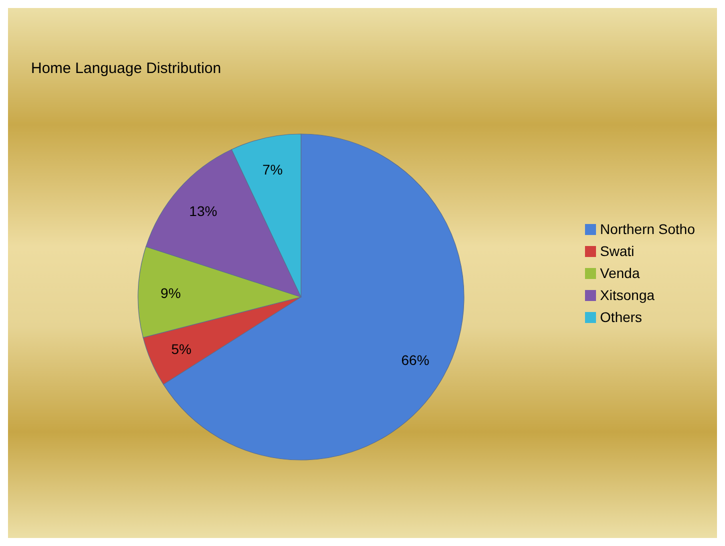 The width and height of the screenshot is (725, 546). What do you see at coordinates (170, 292) in the screenshot?
I see `data-label: 9%` at bounding box center [170, 292].